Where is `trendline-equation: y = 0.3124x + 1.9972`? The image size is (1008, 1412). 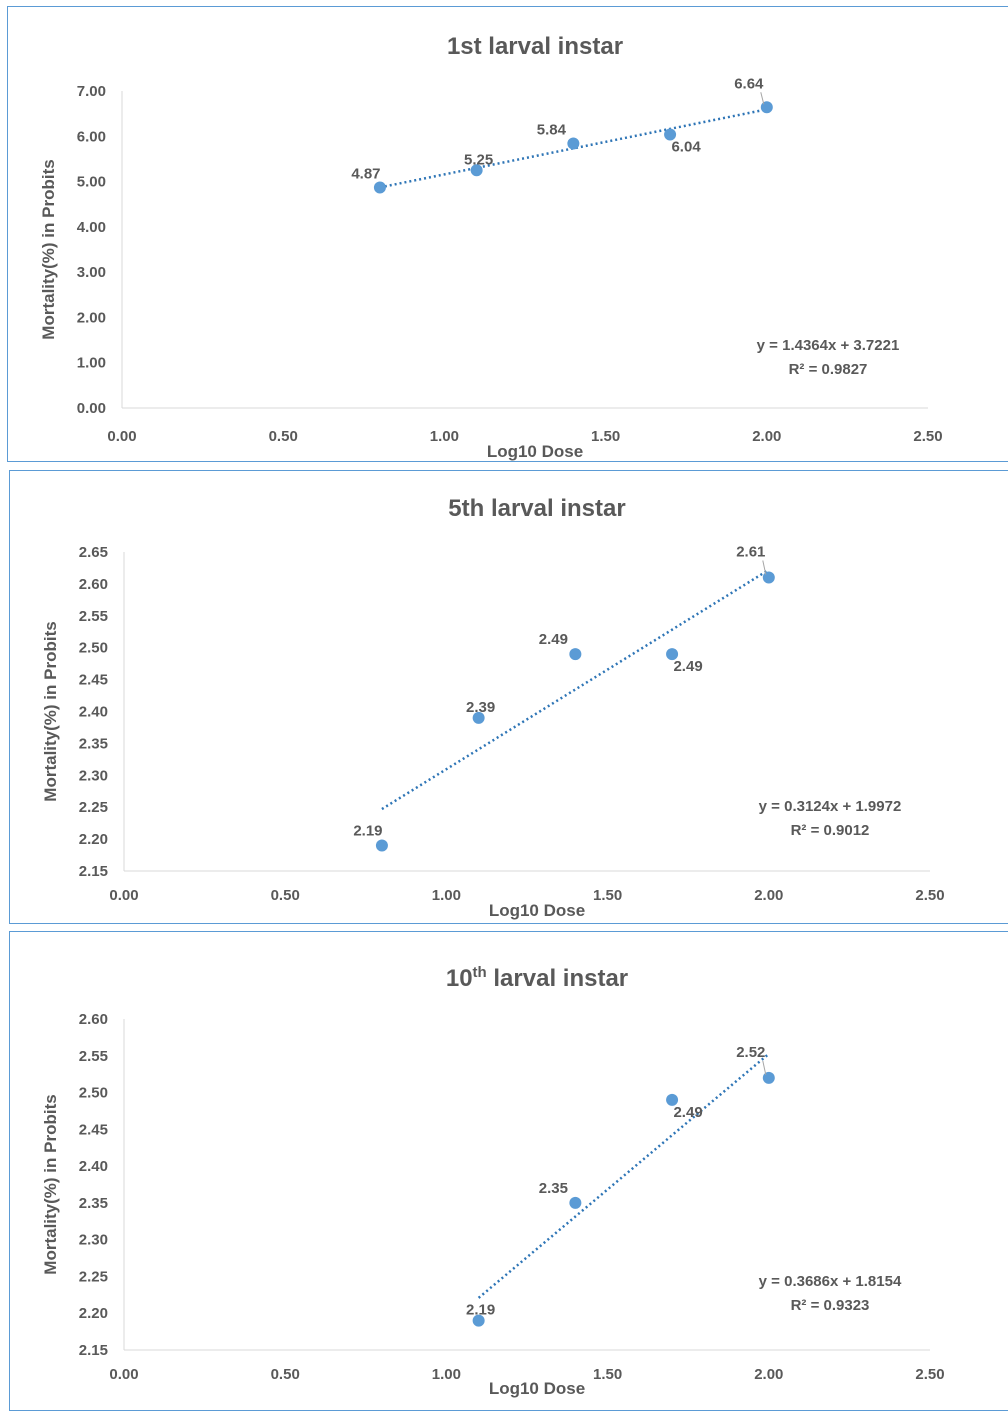 trendline-equation: y = 0.3124x + 1.9972 is located at coordinates (830, 806).